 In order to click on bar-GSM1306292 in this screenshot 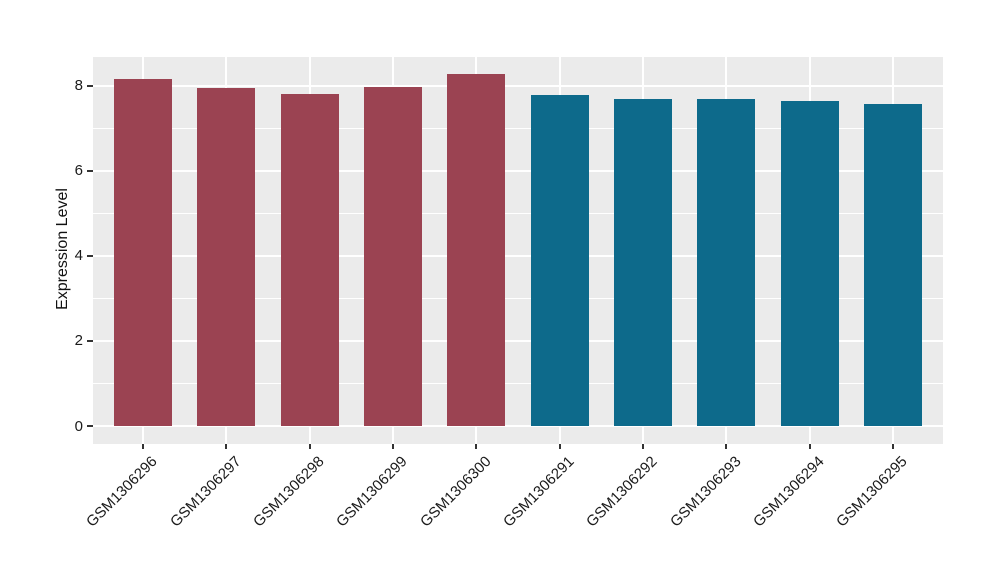, I will do `click(643, 262)`.